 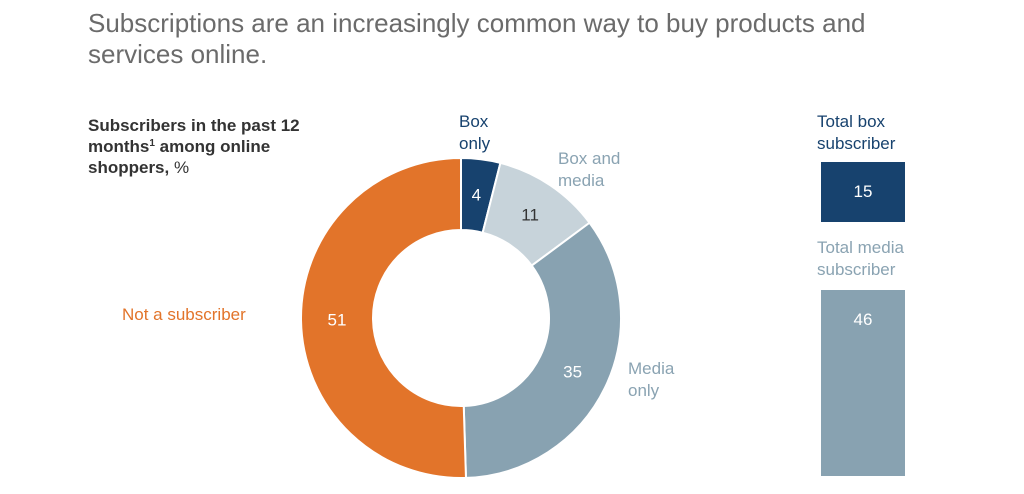 What do you see at coordinates (384, 317) in the screenshot?
I see `donut-slice-not-a-subscriber` at bounding box center [384, 317].